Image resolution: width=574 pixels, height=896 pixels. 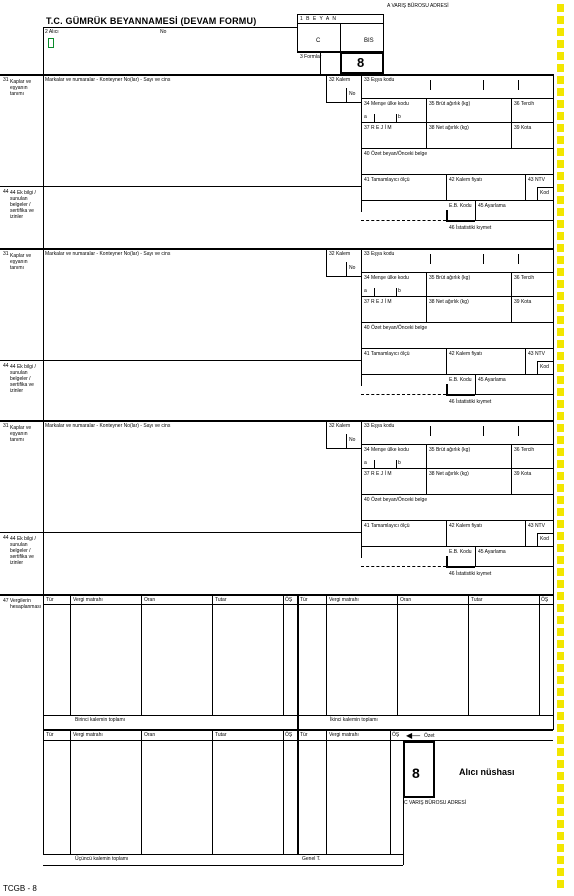 What do you see at coordinates (429, 736) in the screenshot?
I see `summary-label: Özet` at bounding box center [429, 736].